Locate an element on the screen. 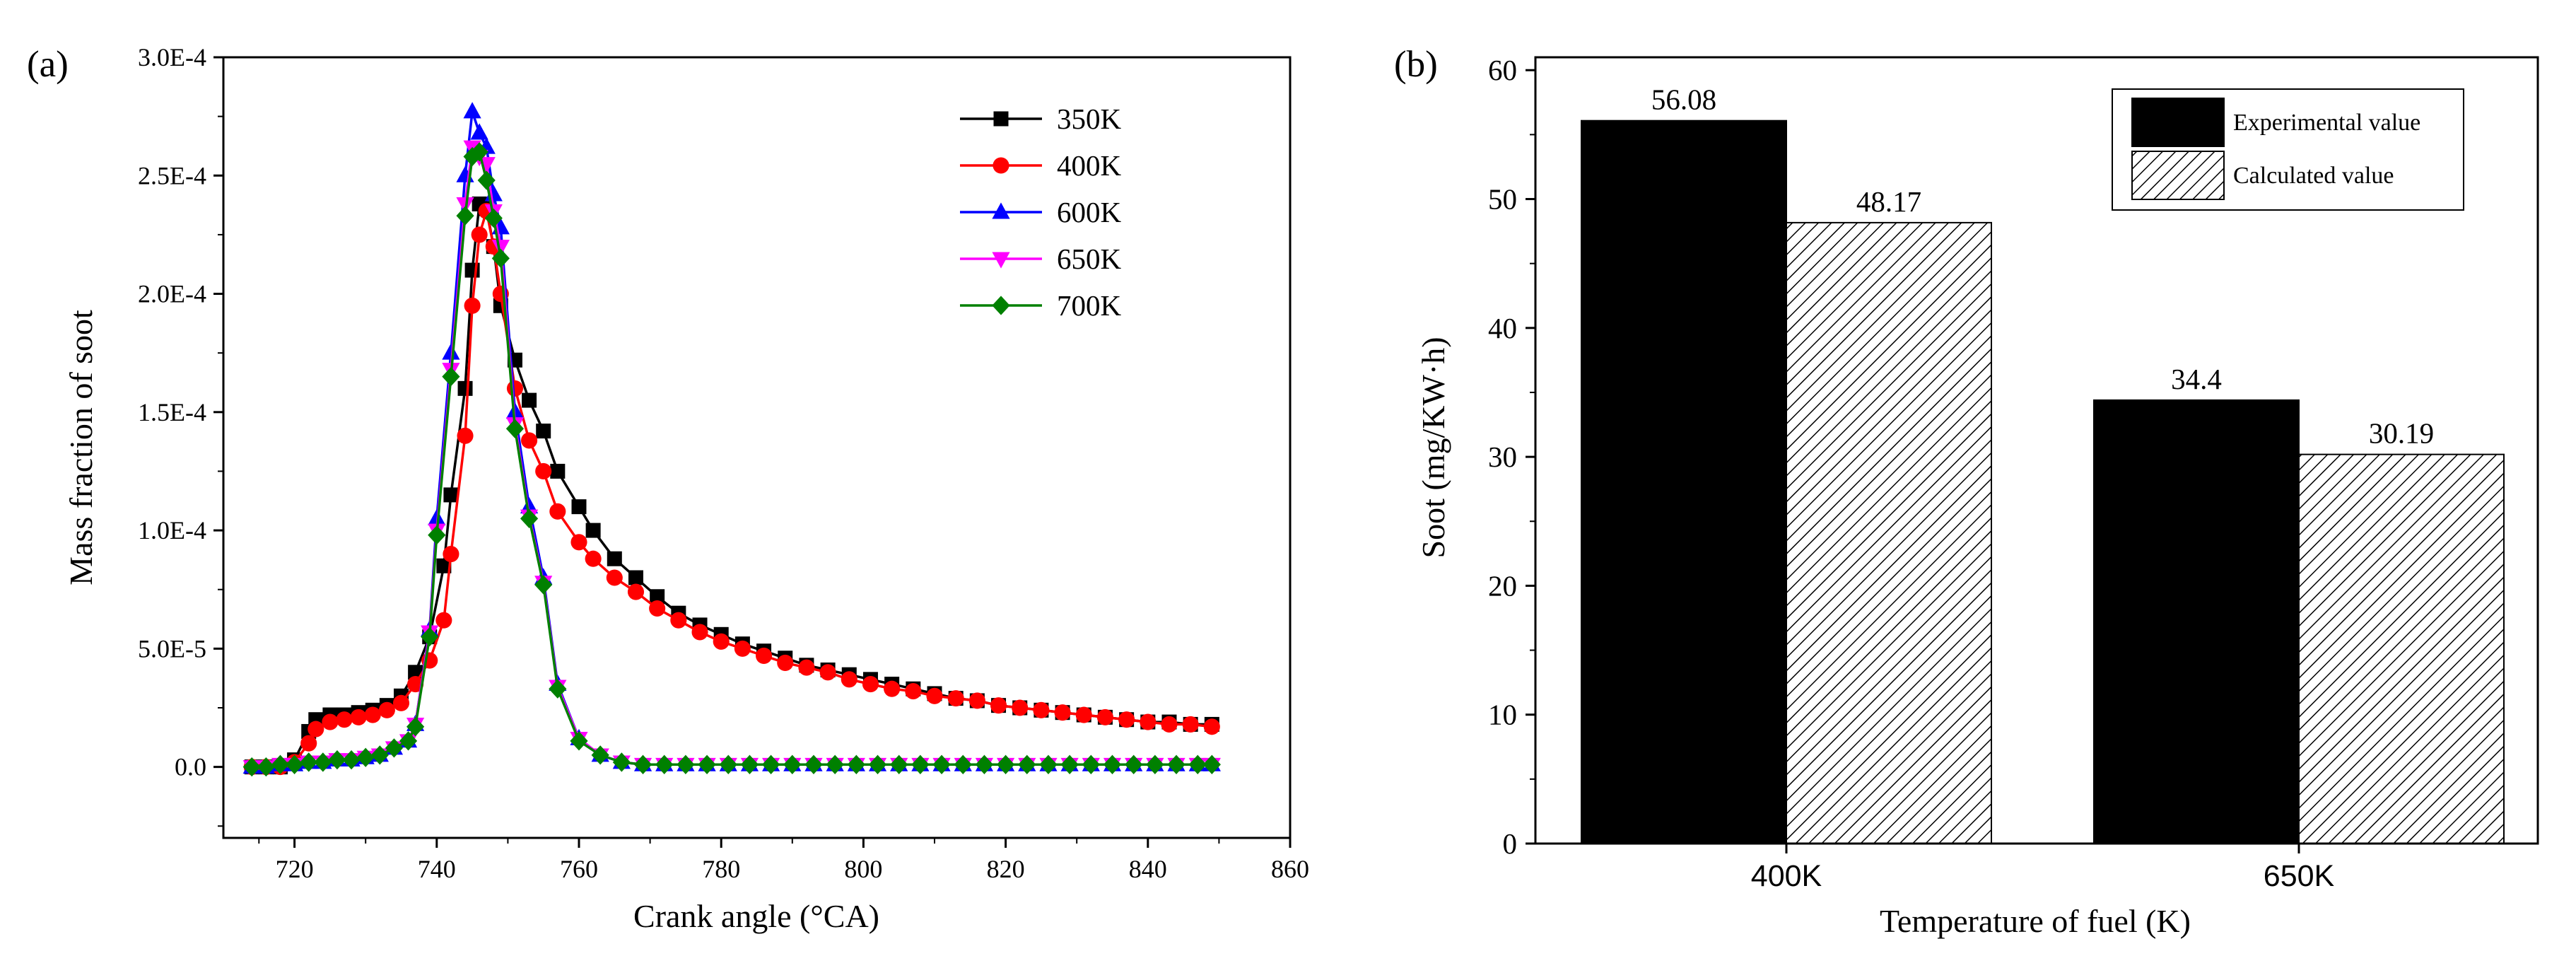  chart-b-y-tick-label: 30 is located at coordinates (1502, 457).